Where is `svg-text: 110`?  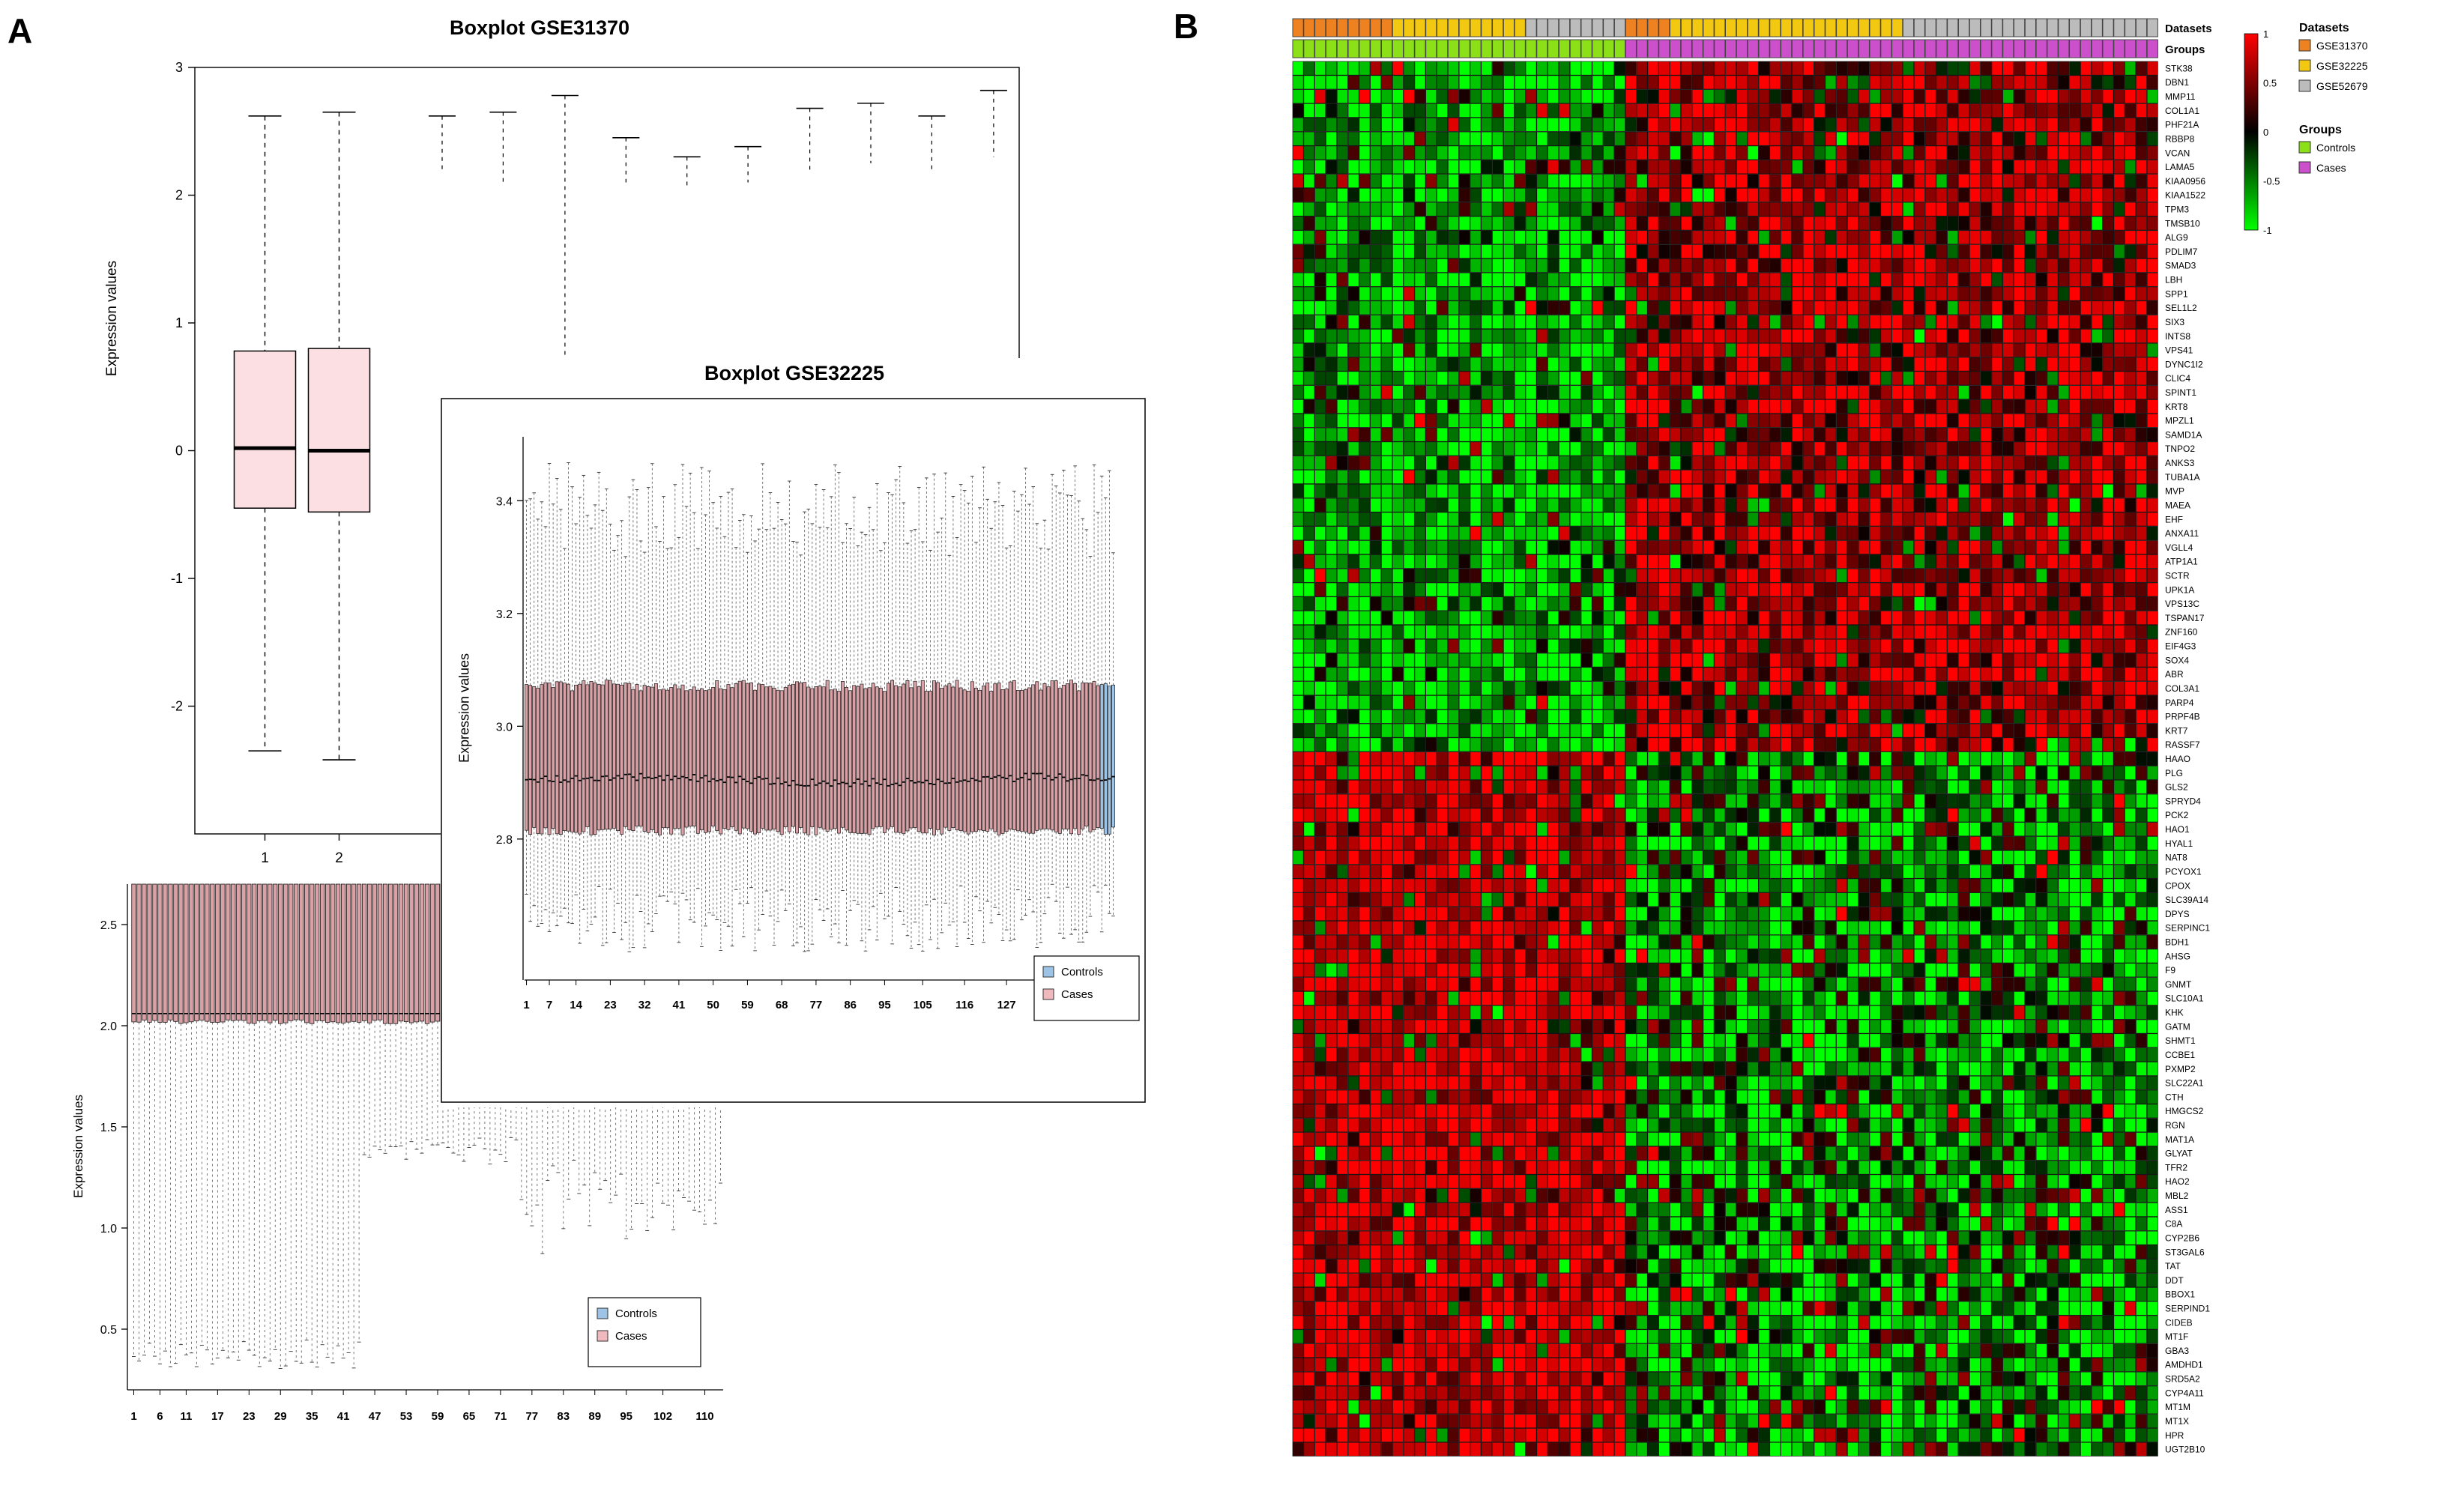
svg-text: 110 is located at coordinates (704, 1416).